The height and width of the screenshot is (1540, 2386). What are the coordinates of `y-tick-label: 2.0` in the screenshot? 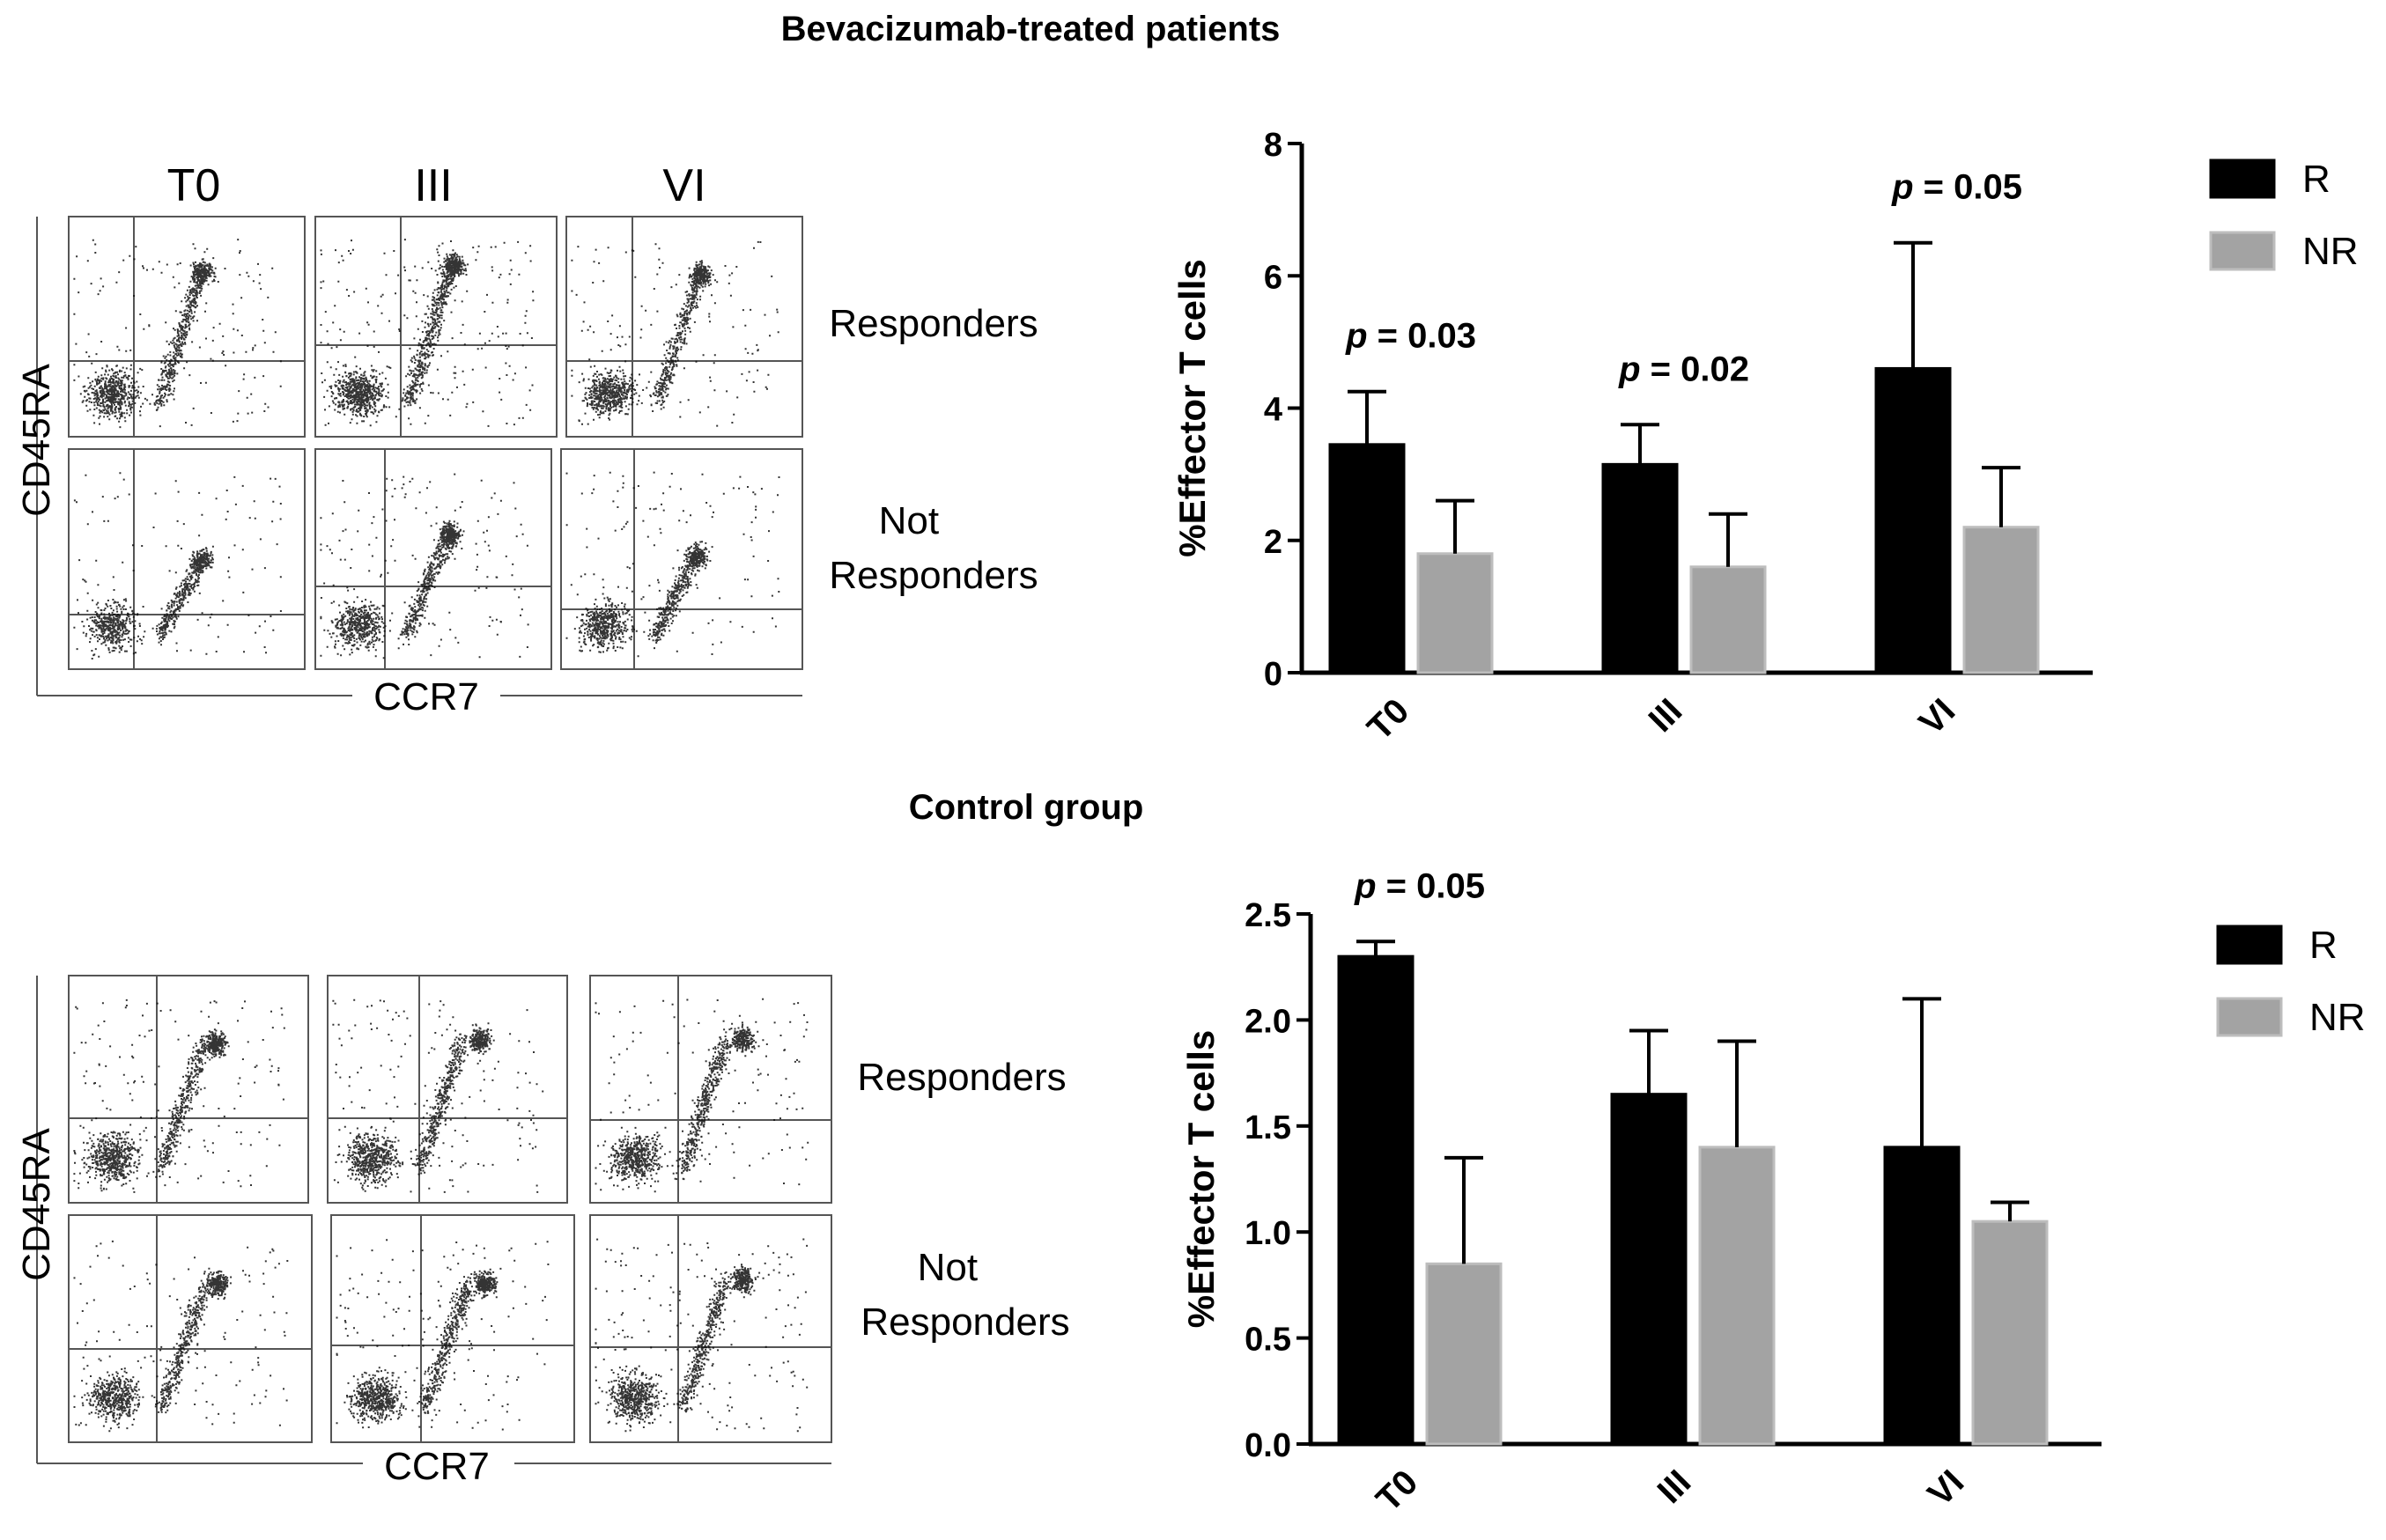 It's located at (1268, 1021).